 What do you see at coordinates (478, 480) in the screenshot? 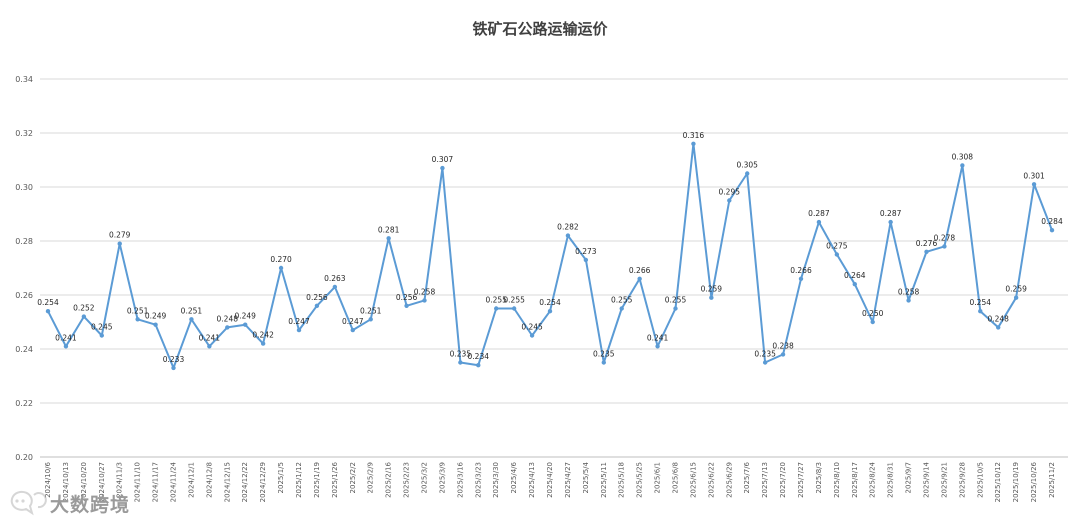
I see `x-tick-label: 2025/3/23` at bounding box center [478, 480].